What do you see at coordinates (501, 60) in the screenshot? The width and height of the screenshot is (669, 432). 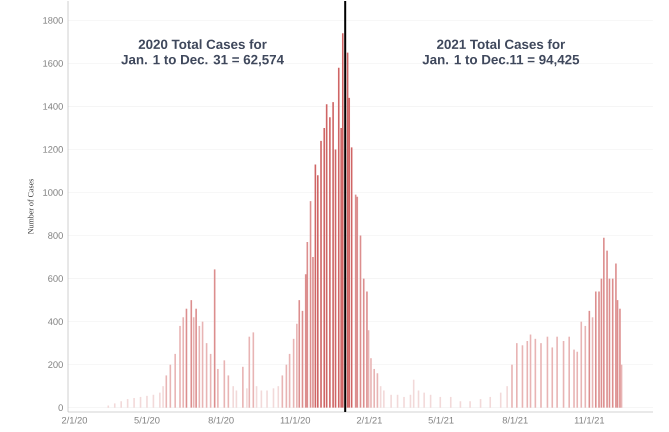 I see `annotation: Jan. 1 to Dec.11 = 94,425` at bounding box center [501, 60].